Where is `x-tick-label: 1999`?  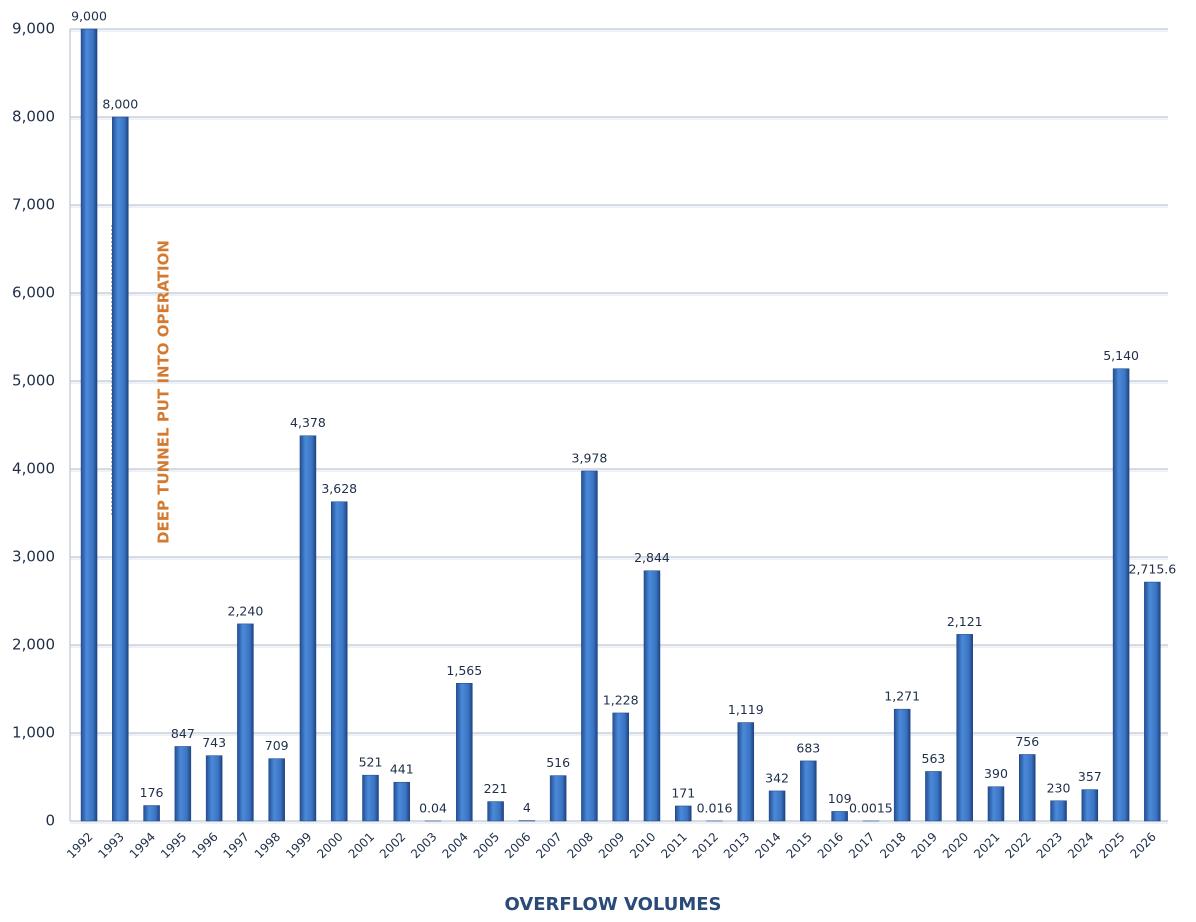
x-tick-label: 1999 is located at coordinates (298, 845).